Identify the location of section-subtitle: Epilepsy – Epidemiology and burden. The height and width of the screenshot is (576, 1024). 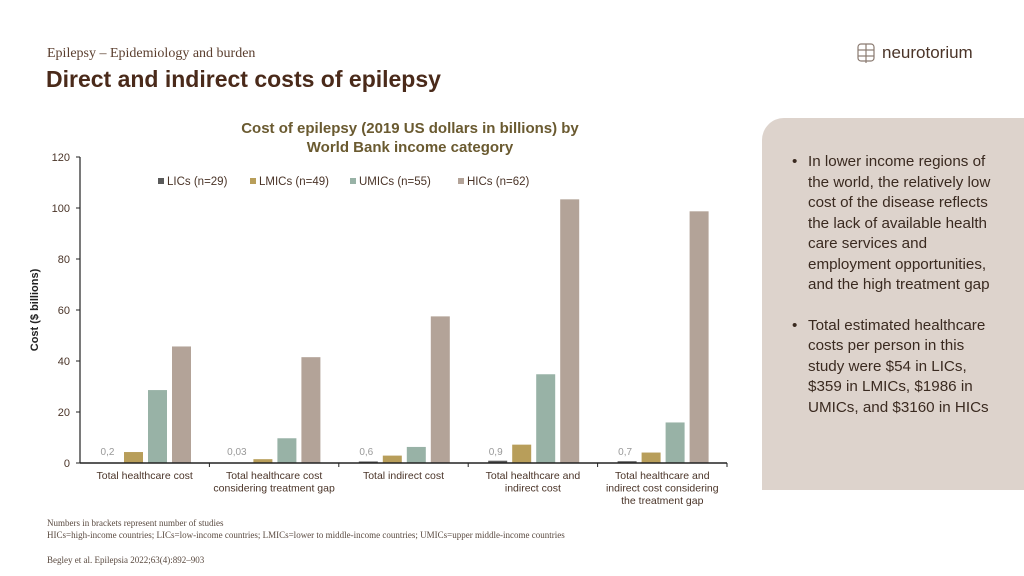
(151, 53).